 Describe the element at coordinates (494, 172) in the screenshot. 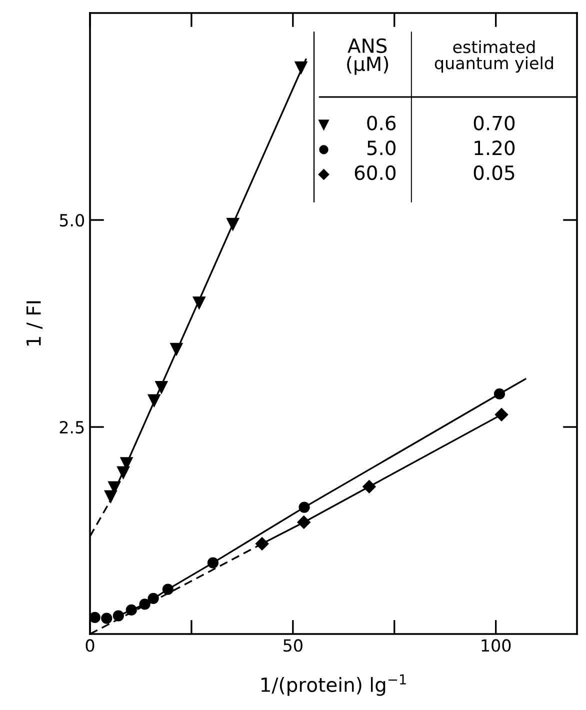

I see `annotation: 0.05` at that location.